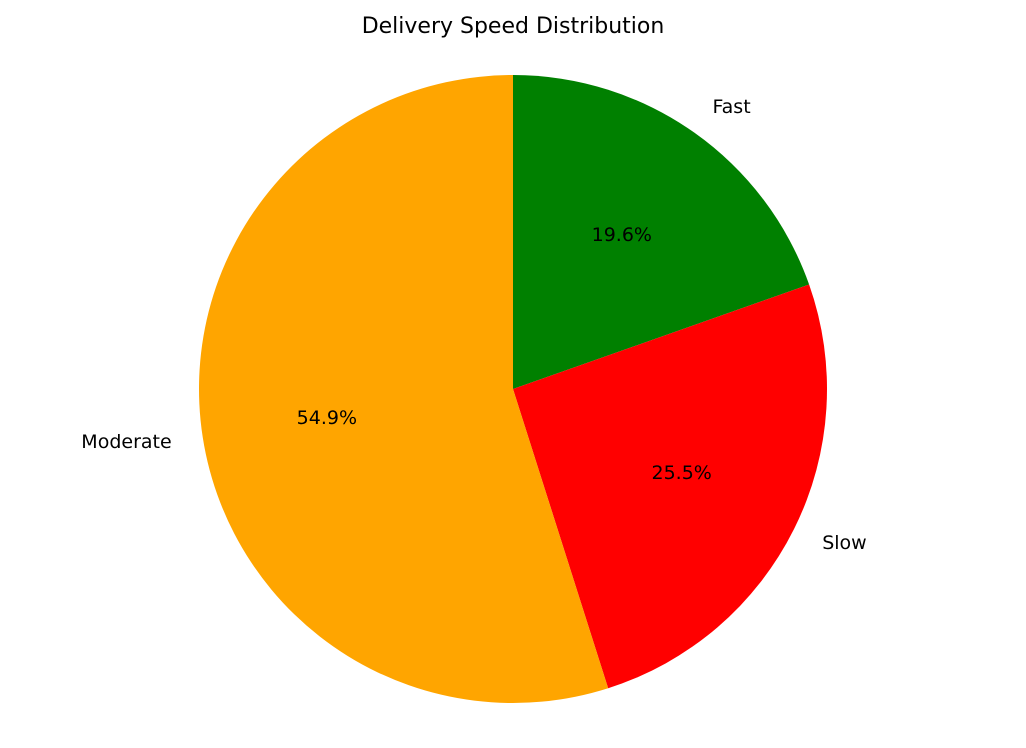 This screenshot has height=748, width=1026. What do you see at coordinates (844, 543) in the screenshot?
I see `slice-label-slow: Slow` at bounding box center [844, 543].